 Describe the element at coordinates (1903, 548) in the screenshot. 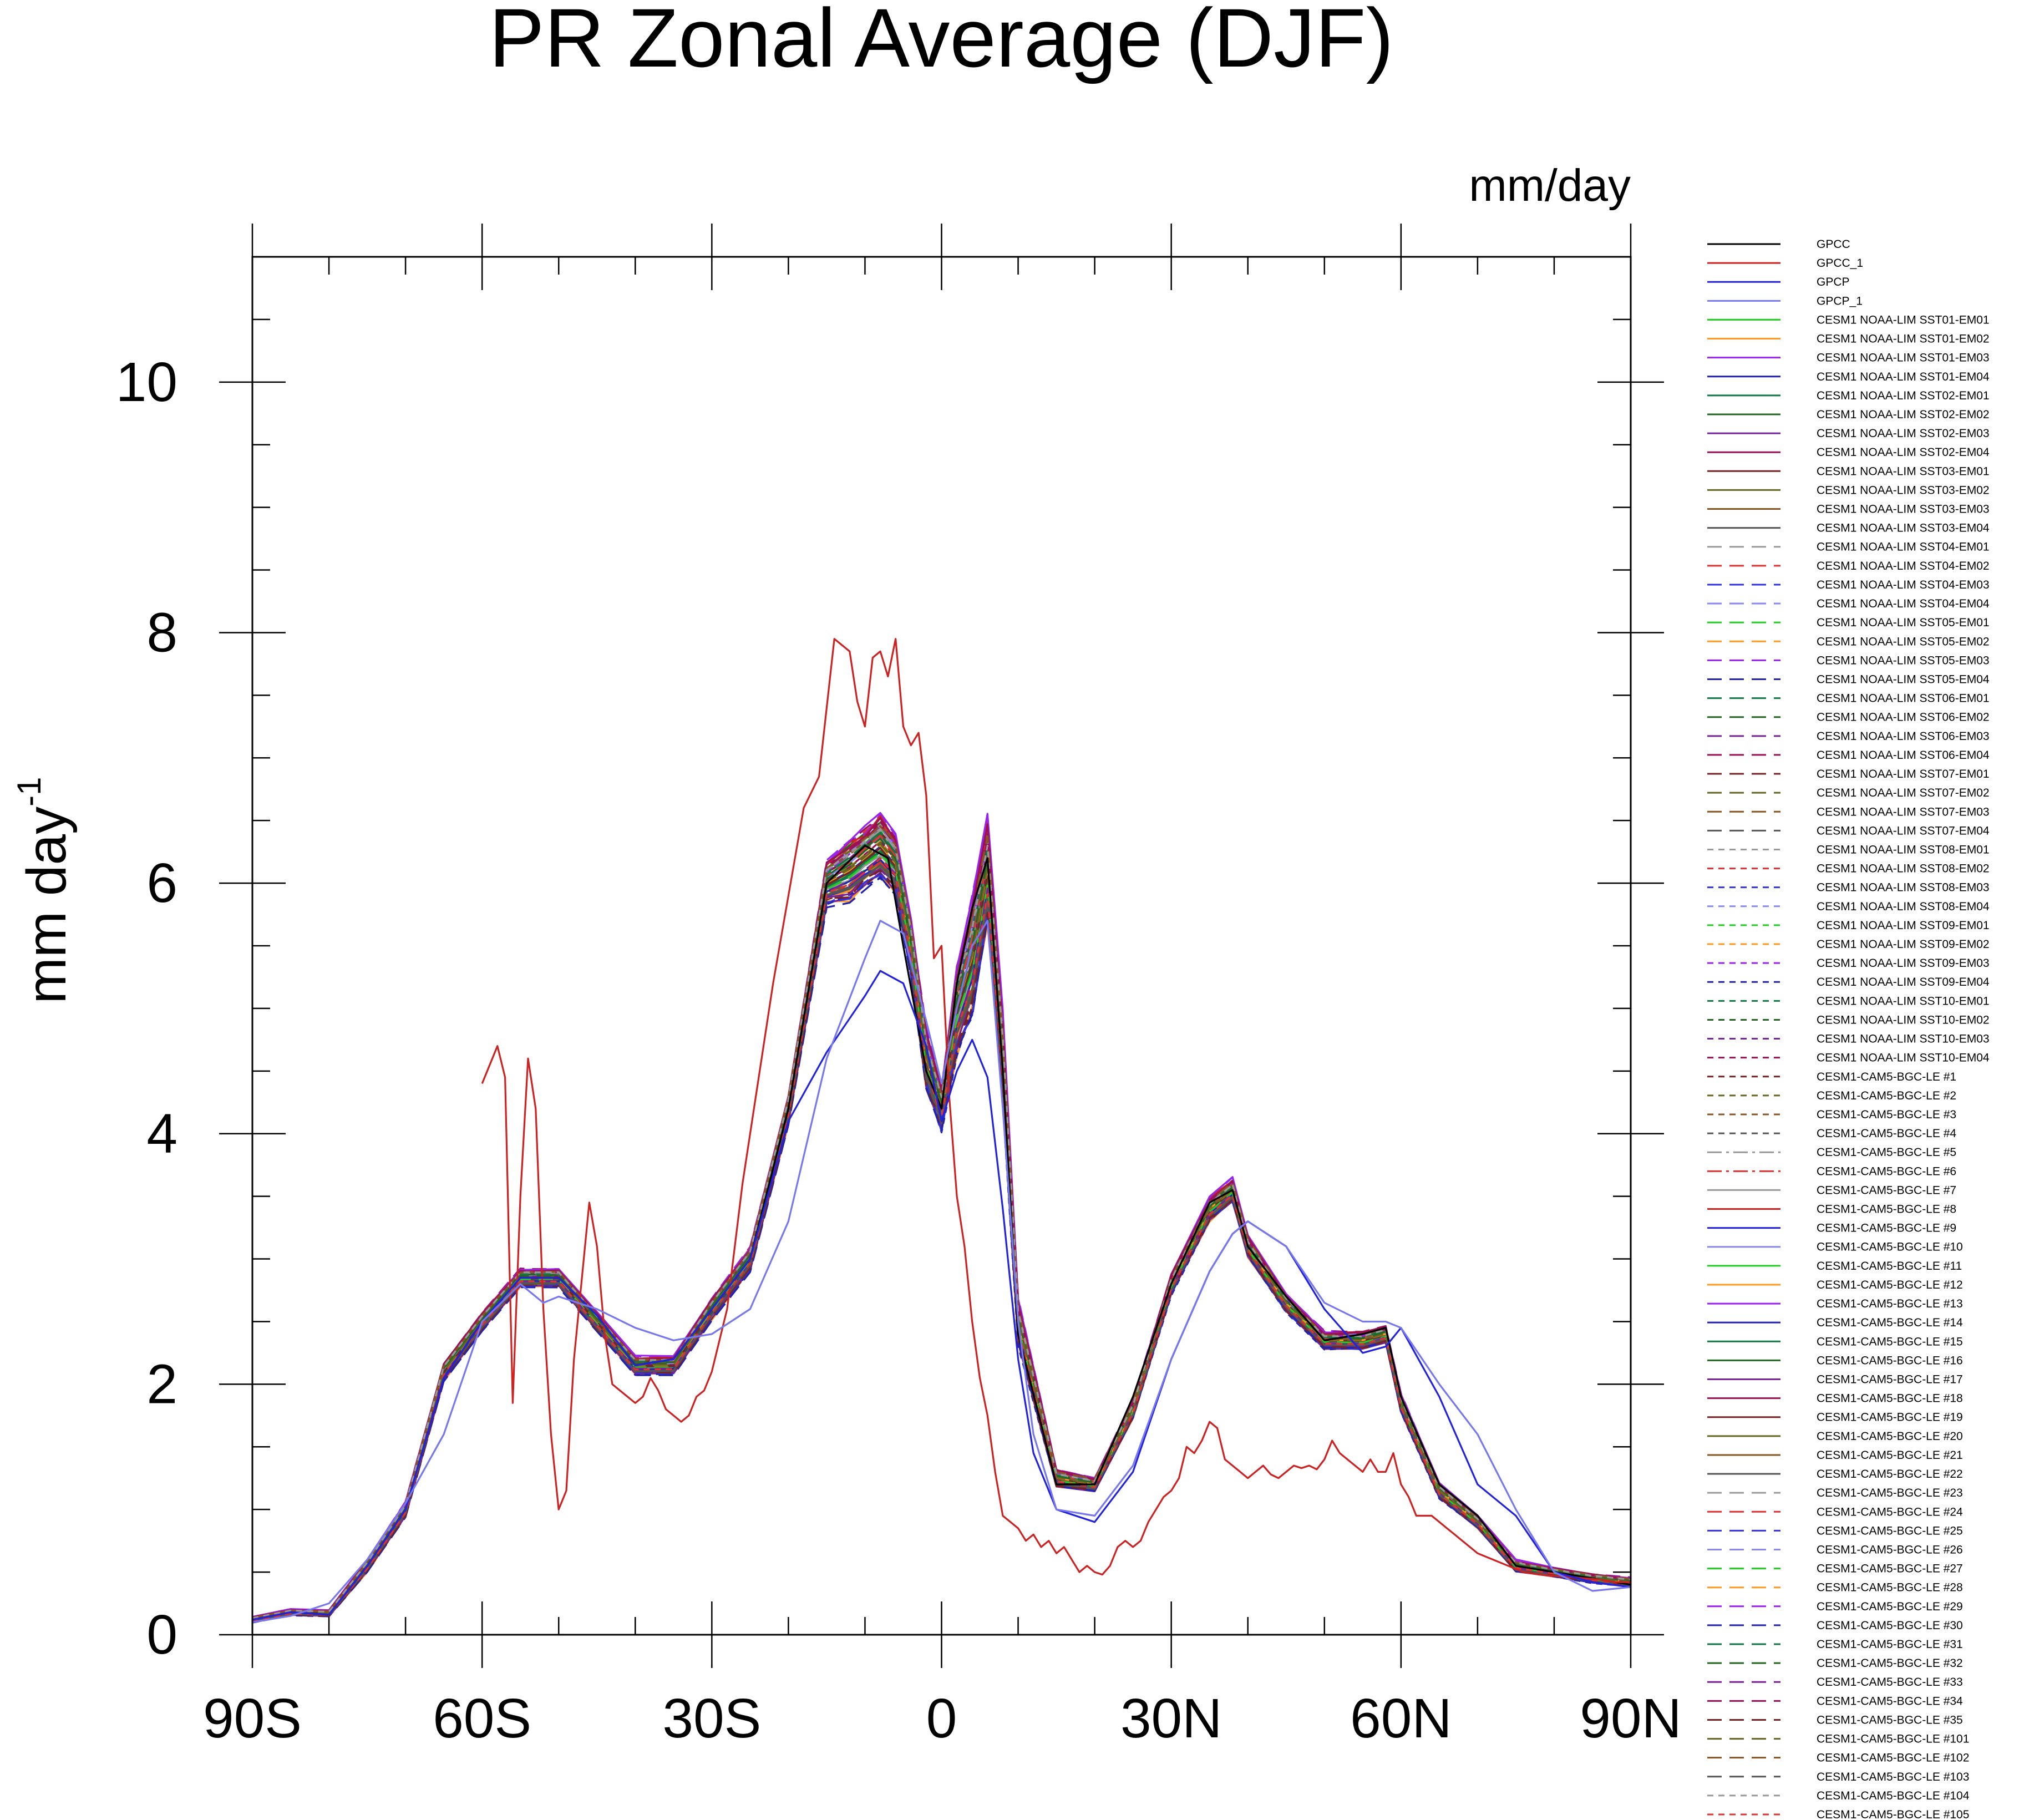

I see `legend-label: CESM1 NOAA-LIM SST04-EM01` at that location.